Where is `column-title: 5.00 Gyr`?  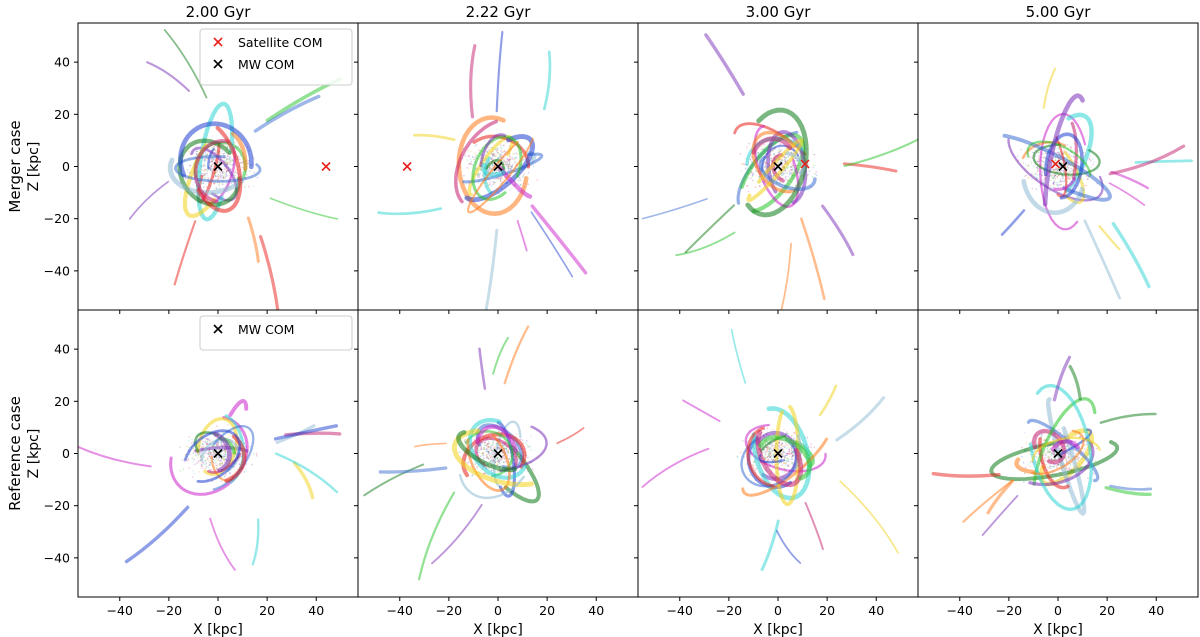
column-title: 5.00 Gyr is located at coordinates (1059, 12).